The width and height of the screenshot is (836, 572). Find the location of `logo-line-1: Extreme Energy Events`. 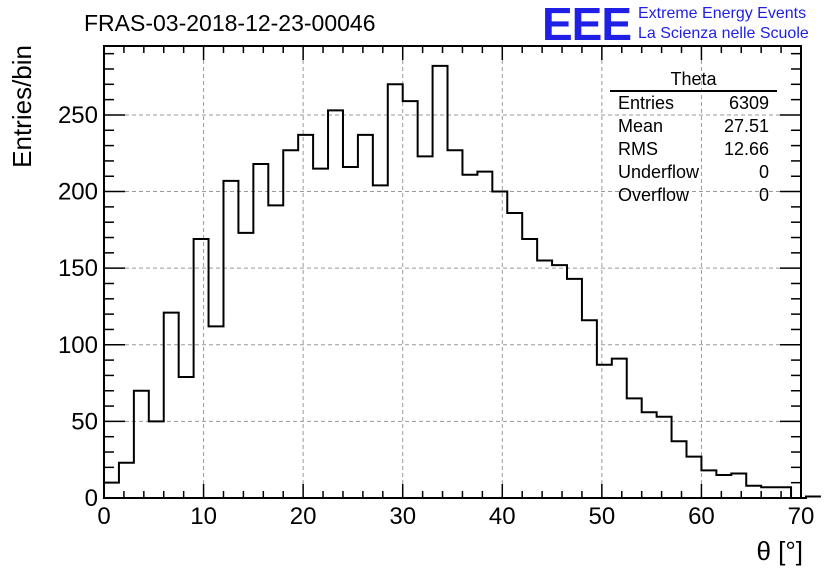

logo-line-1: Extreme Energy Events is located at coordinates (722, 13).